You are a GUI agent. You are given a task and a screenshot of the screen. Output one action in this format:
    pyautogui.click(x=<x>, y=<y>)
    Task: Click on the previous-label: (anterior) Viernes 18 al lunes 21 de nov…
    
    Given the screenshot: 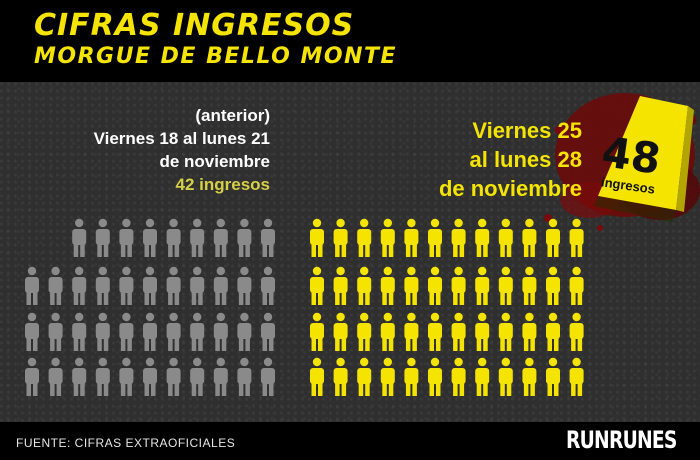 What is the action you would take?
    pyautogui.click(x=140, y=150)
    